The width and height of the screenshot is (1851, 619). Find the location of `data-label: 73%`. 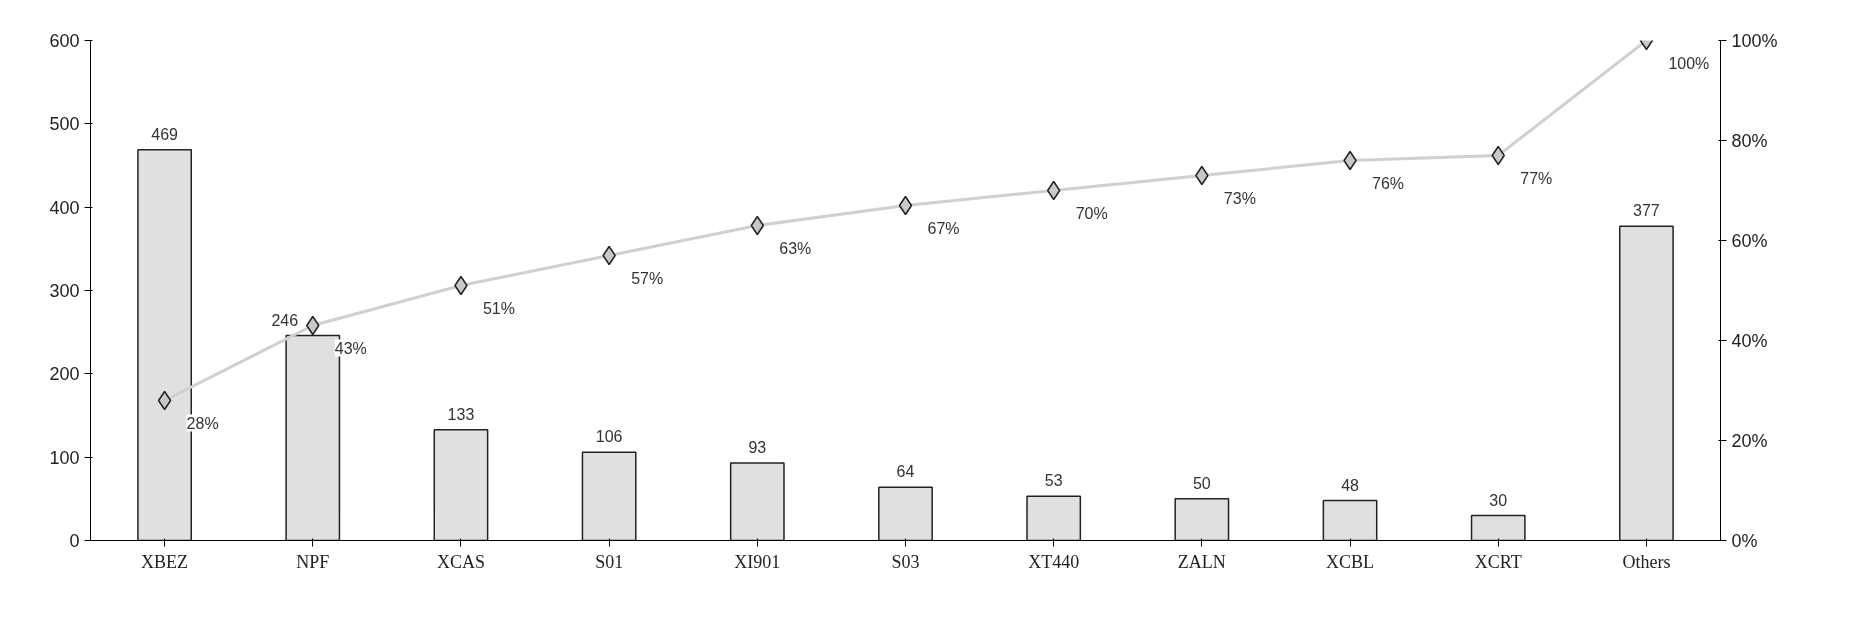

data-label: 73% is located at coordinates (1239, 198).